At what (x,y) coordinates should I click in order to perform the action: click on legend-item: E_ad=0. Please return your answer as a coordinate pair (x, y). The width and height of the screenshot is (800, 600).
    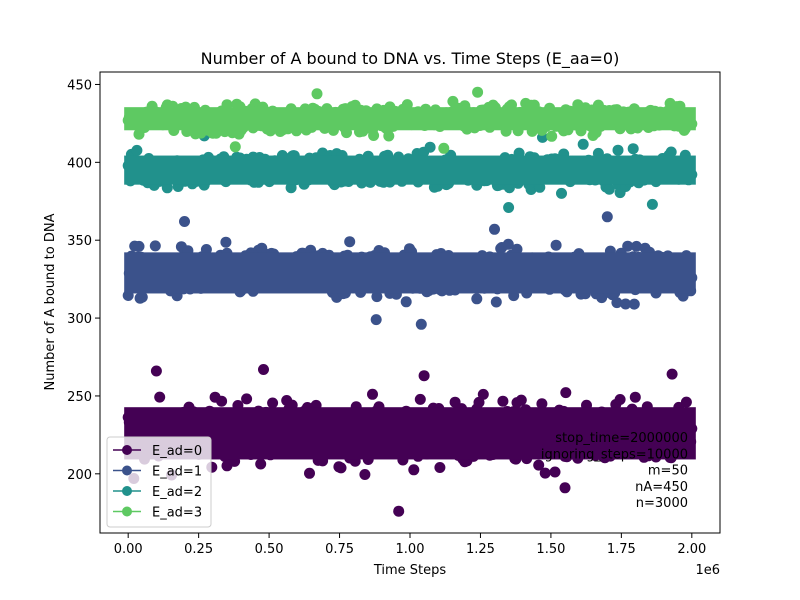
    Looking at the image, I should click on (157, 451).